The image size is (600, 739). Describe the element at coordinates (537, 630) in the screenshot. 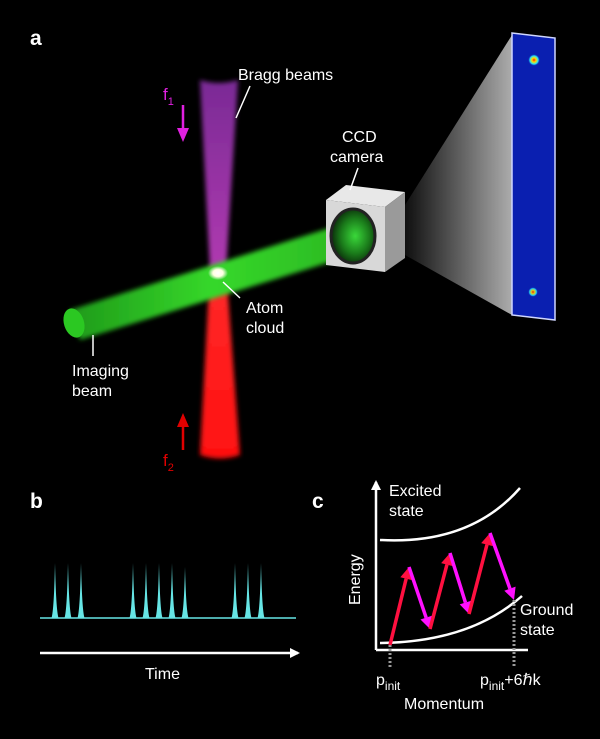

I see `ground-label-line2: state` at that location.